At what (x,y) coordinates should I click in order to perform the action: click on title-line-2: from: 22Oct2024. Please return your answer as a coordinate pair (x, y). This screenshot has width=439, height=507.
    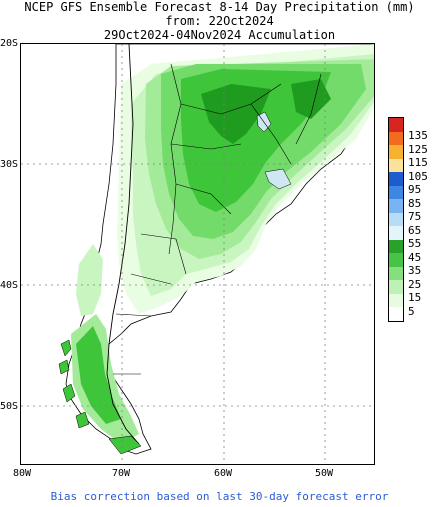
    Looking at the image, I should click on (219, 21).